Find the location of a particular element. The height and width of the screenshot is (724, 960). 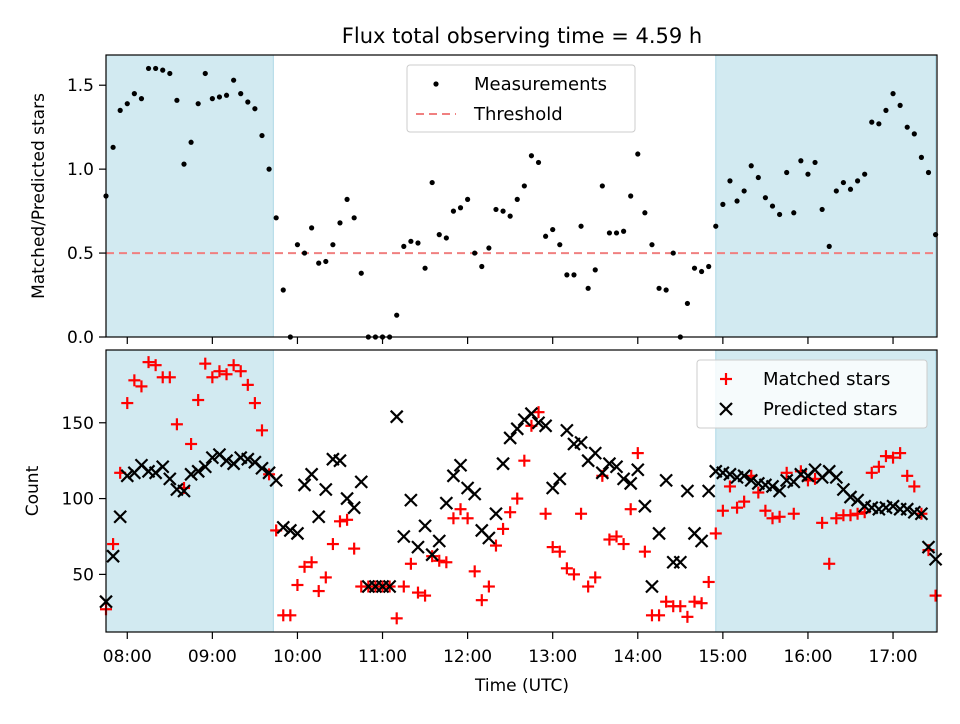

legend-predicted-marker is located at coordinates (726, 409).